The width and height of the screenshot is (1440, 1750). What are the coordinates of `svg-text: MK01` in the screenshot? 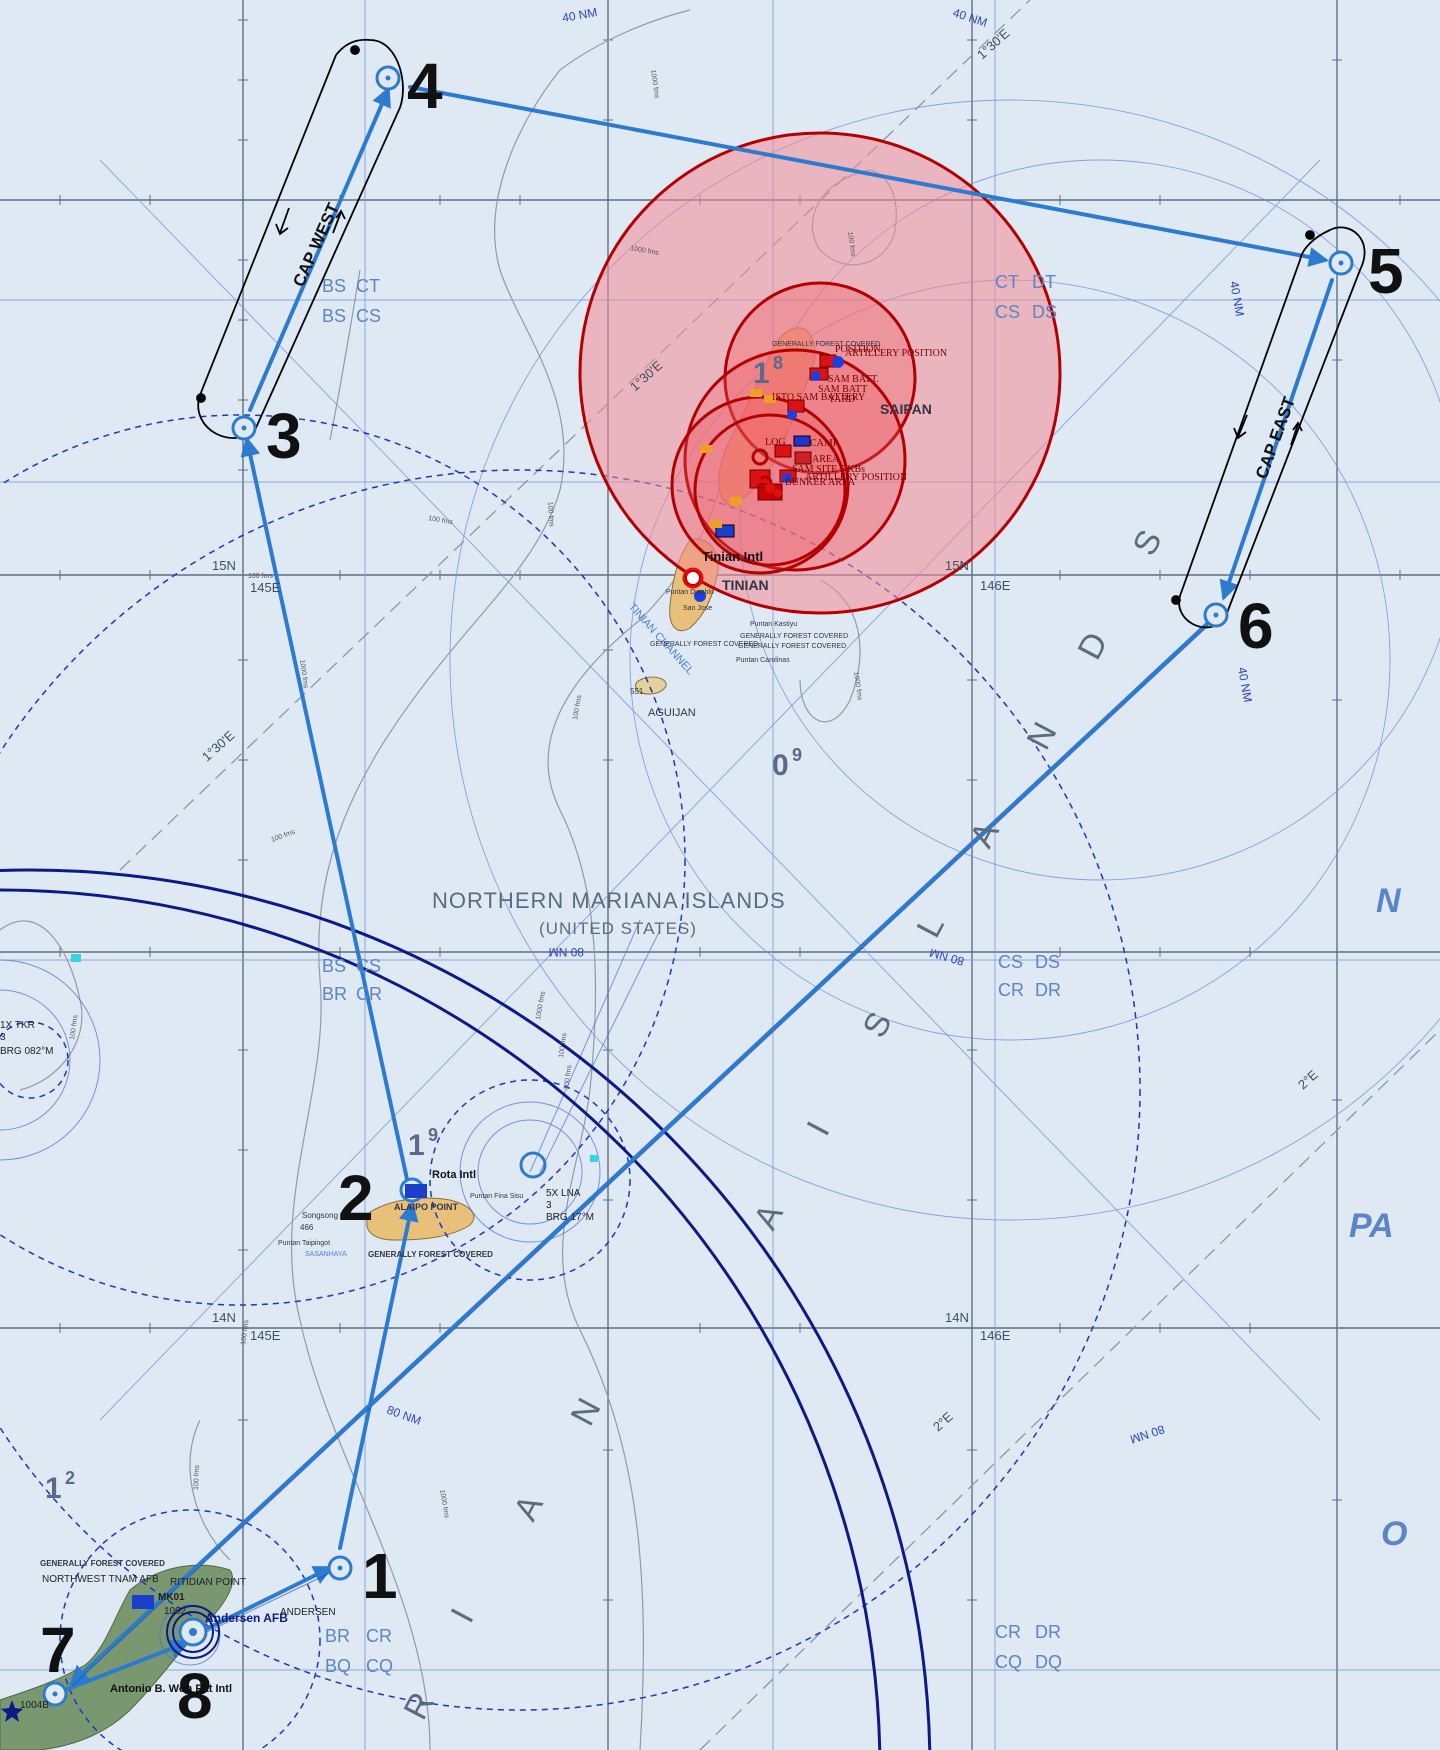 It's located at (171, 1597).